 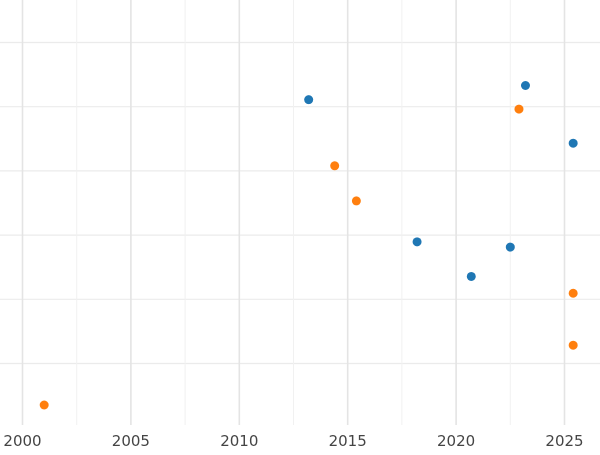 What do you see at coordinates (22, 441) in the screenshot?
I see `x-tick-label: 2000` at bounding box center [22, 441].